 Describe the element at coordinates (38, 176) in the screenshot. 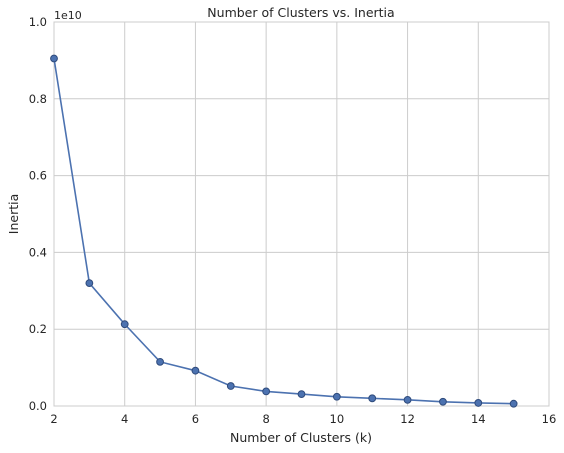

I see `y-tick-label: 0.6` at that location.